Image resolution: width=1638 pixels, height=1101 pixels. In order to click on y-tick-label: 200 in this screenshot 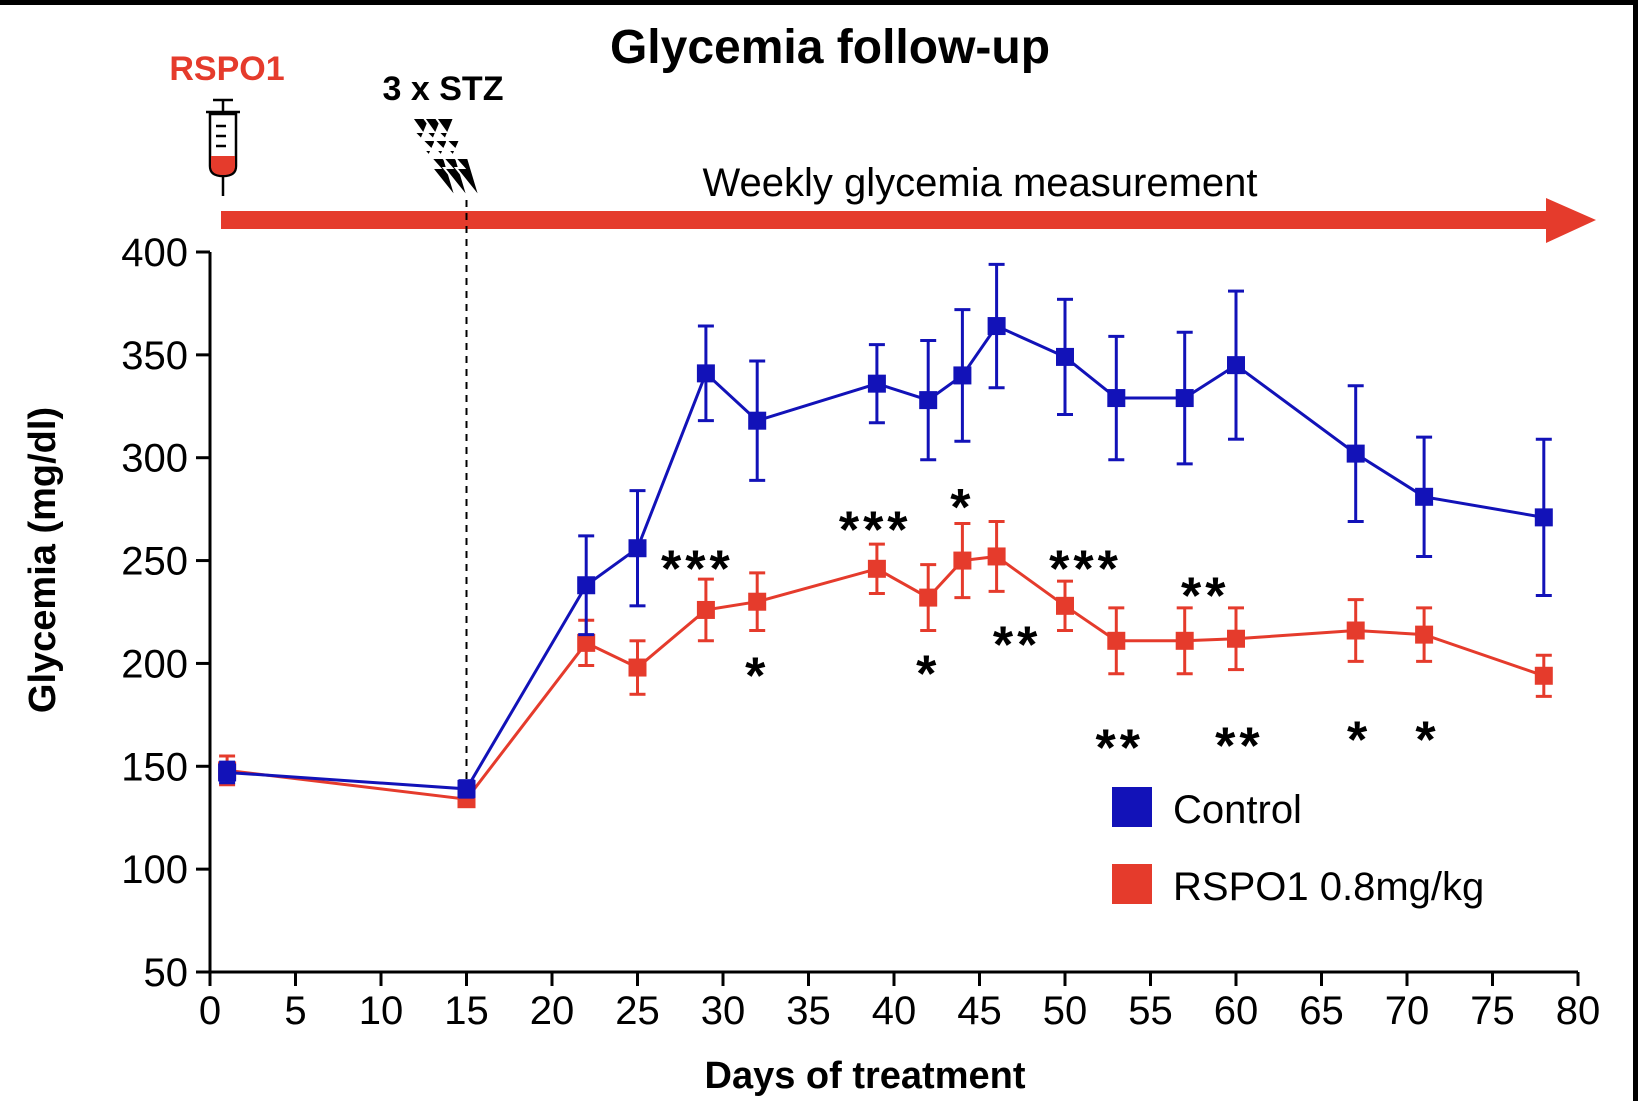, I will do `click(154, 664)`.